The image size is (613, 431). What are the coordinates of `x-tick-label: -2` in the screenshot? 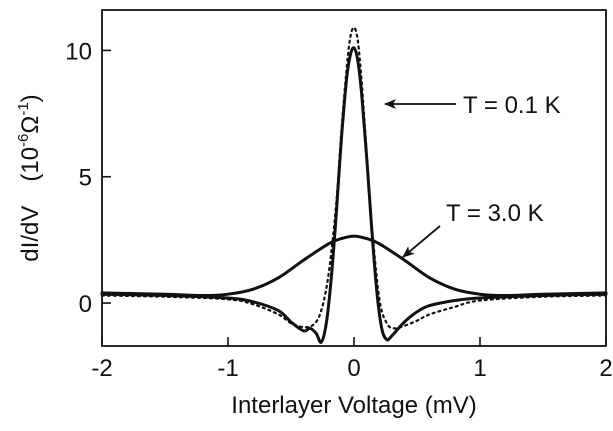 It's located at (101, 368).